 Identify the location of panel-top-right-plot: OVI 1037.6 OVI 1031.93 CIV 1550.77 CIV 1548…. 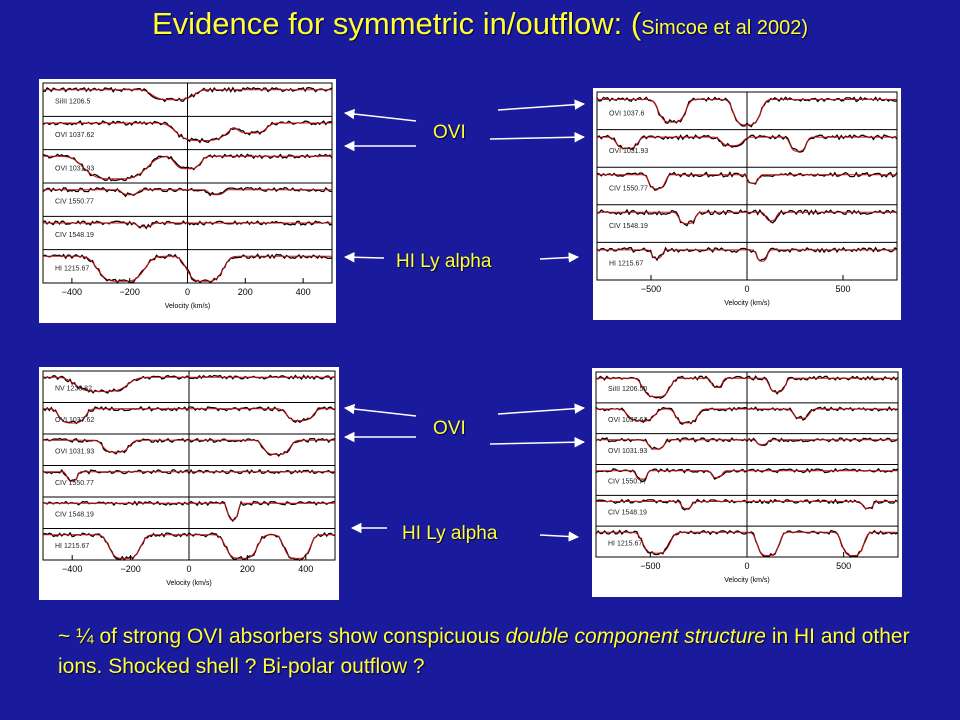
(747, 199).